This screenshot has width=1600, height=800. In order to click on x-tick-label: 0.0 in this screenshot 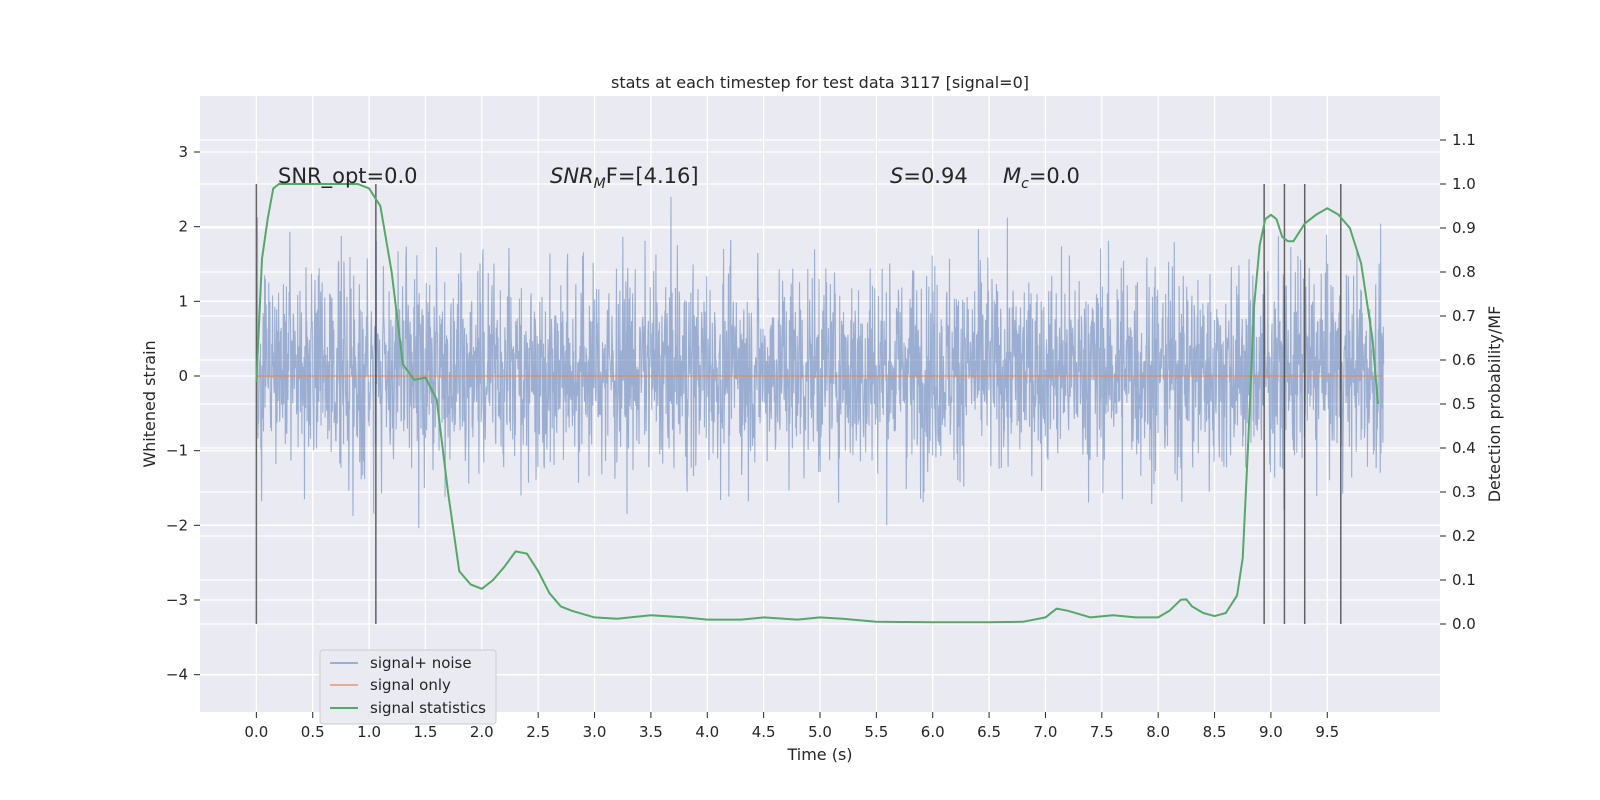, I will do `click(256, 732)`.